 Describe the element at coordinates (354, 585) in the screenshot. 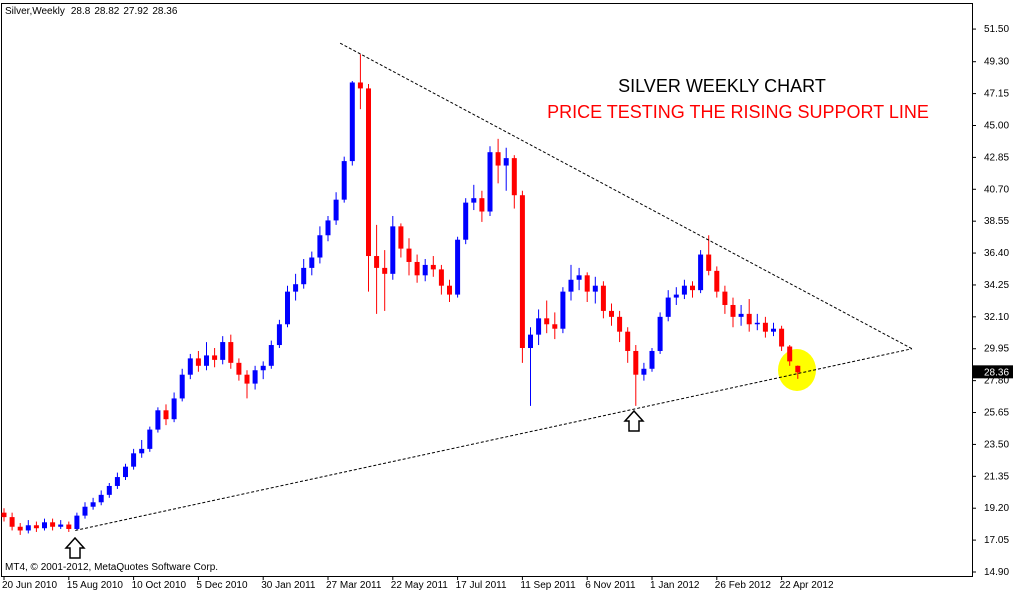

I see `x-tick-label: 27 Mar 2011` at that location.